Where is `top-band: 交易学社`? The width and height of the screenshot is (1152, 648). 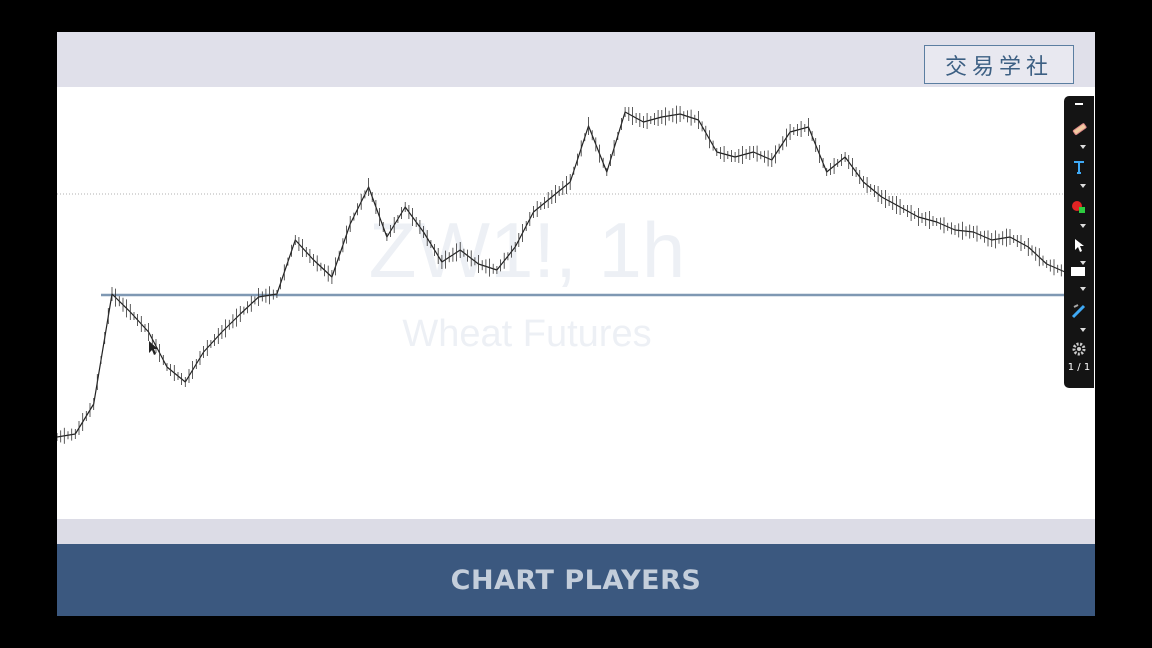 top-band: 交易学社 is located at coordinates (576, 59).